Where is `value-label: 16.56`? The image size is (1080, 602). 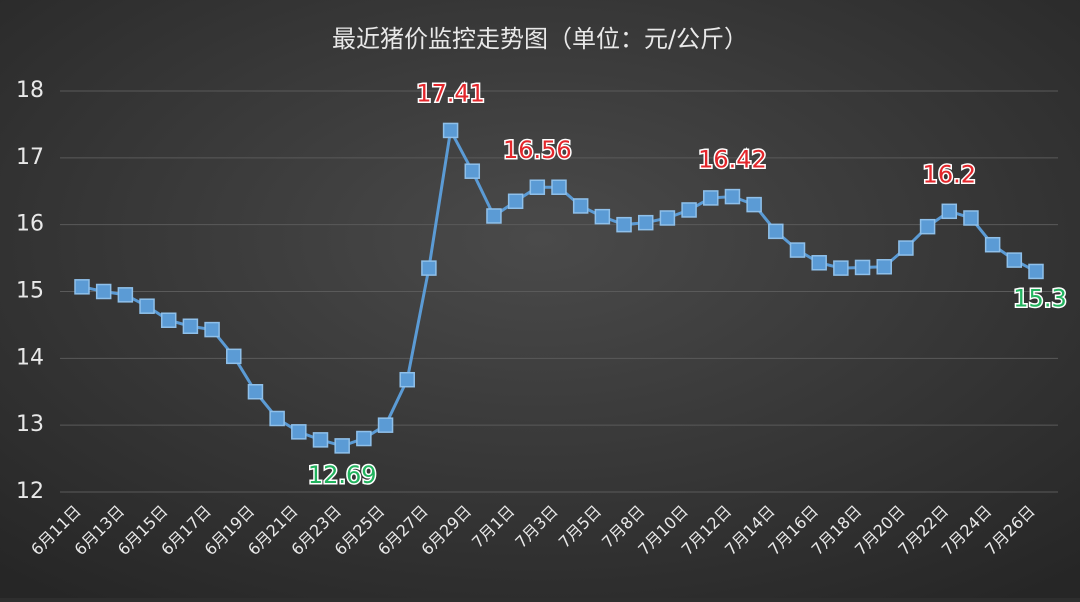
value-label: 16.56 is located at coordinates (537, 150).